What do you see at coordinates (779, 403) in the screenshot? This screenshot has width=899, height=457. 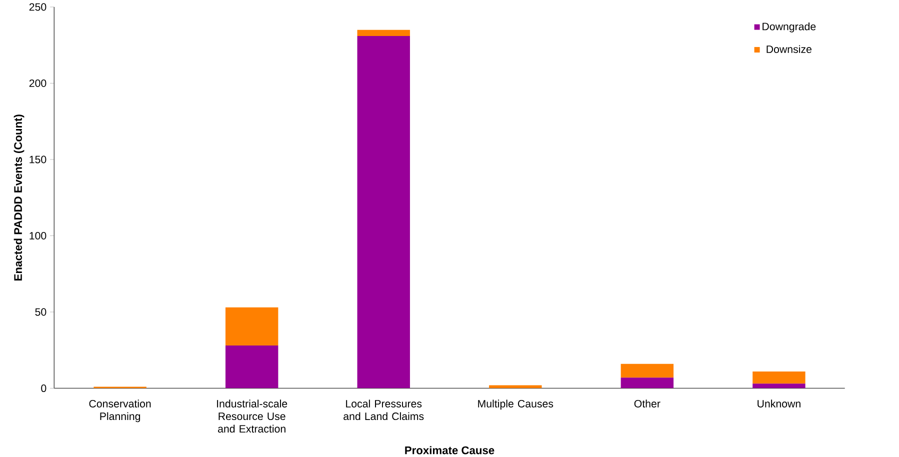 I see `x-tick-label: Unknown` at bounding box center [779, 403].